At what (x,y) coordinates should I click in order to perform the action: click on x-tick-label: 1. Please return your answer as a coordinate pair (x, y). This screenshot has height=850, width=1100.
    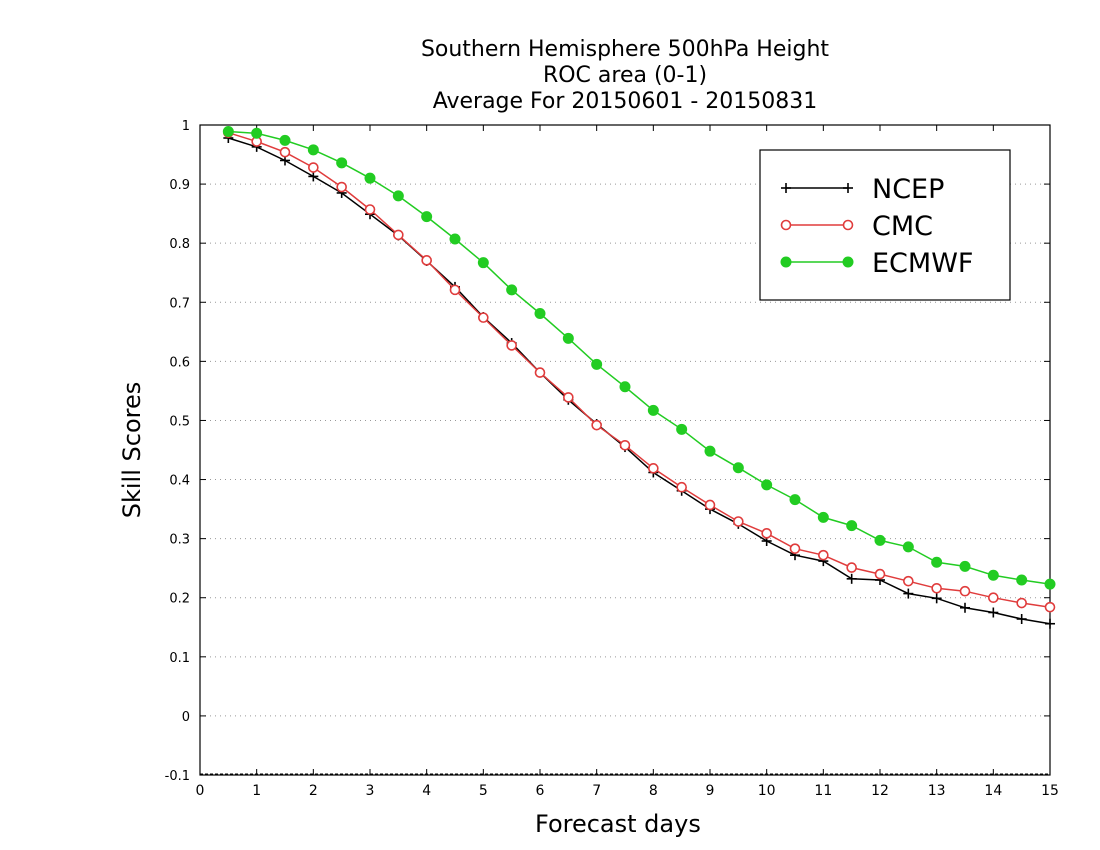
    Looking at the image, I should click on (256, 791).